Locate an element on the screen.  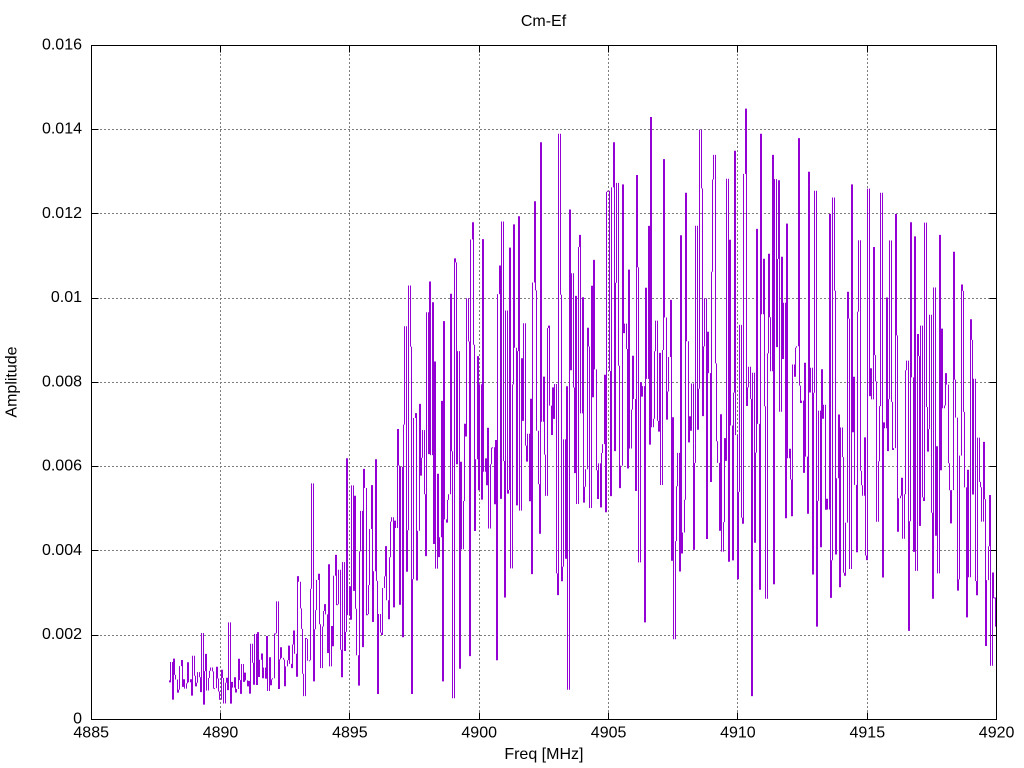
svg-text: 4900 is located at coordinates (479, 733).